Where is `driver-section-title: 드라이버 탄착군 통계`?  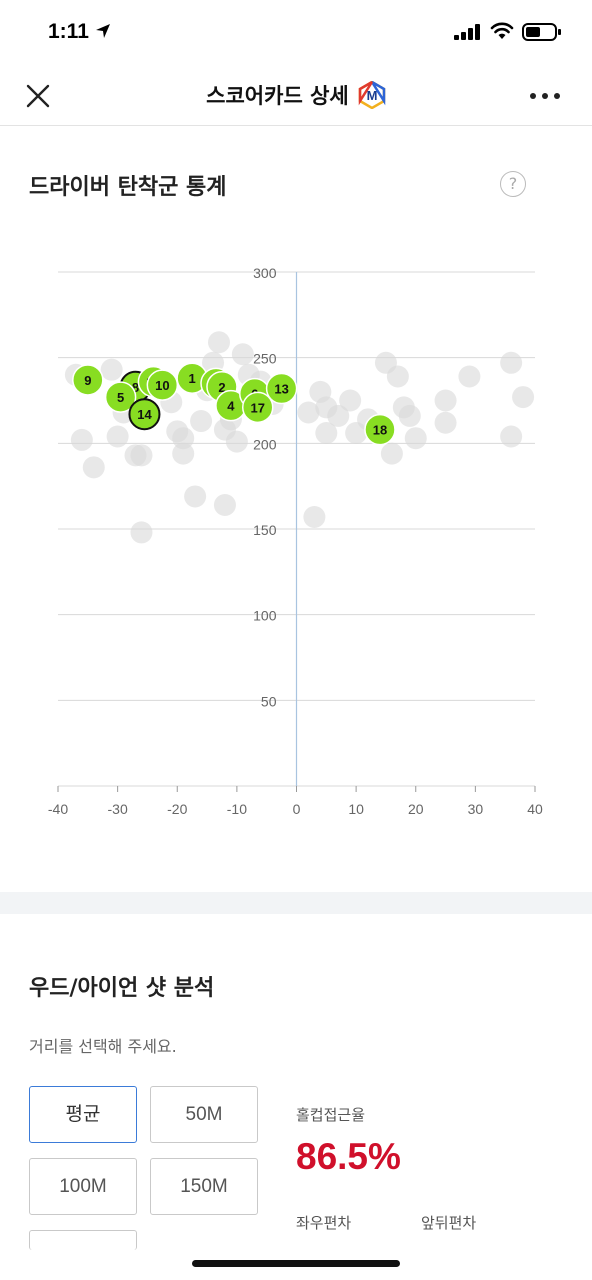 driver-section-title: 드라이버 탄착군 통계 is located at coordinates (128, 187).